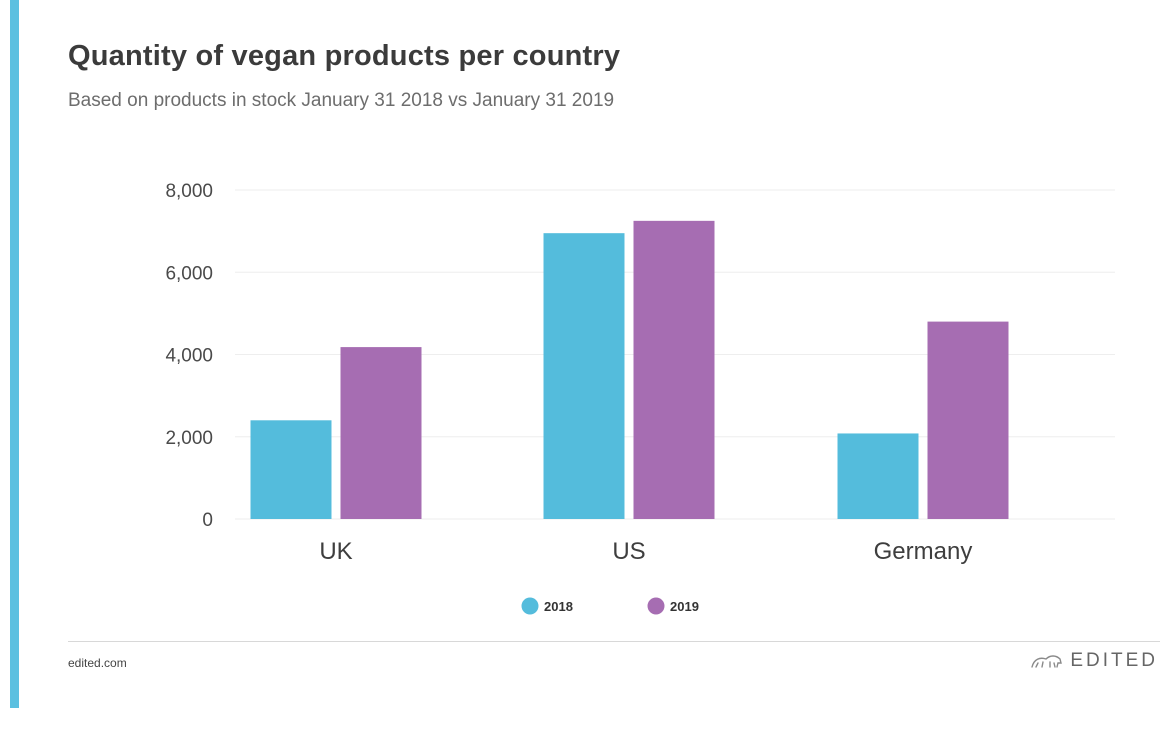 The image size is (1164, 732). Describe the element at coordinates (189, 438) in the screenshot. I see `y-tick-label: 2,000` at that location.